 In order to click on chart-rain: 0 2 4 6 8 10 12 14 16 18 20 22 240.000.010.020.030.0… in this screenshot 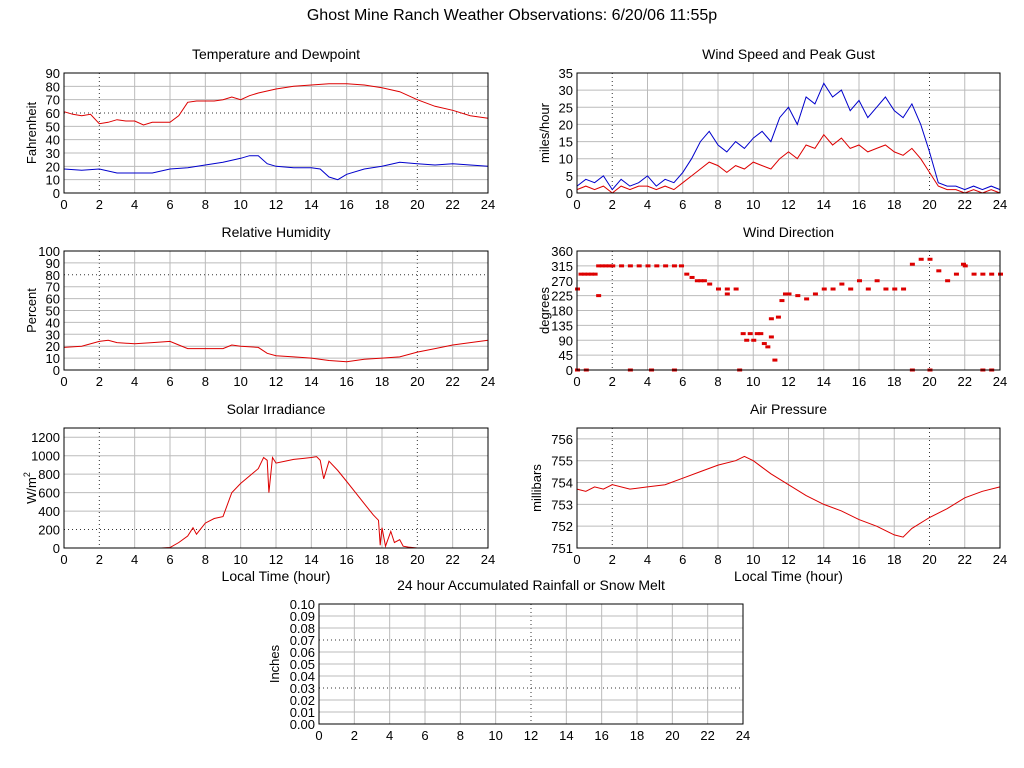, I will do `click(508, 660)`.